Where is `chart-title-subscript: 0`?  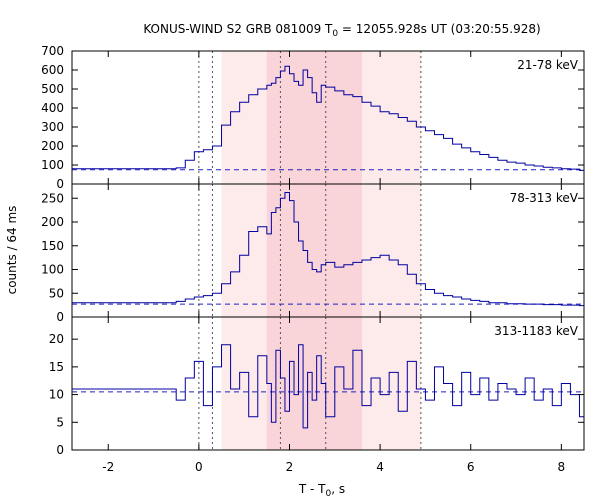 chart-title-subscript: 0 is located at coordinates (335, 34).